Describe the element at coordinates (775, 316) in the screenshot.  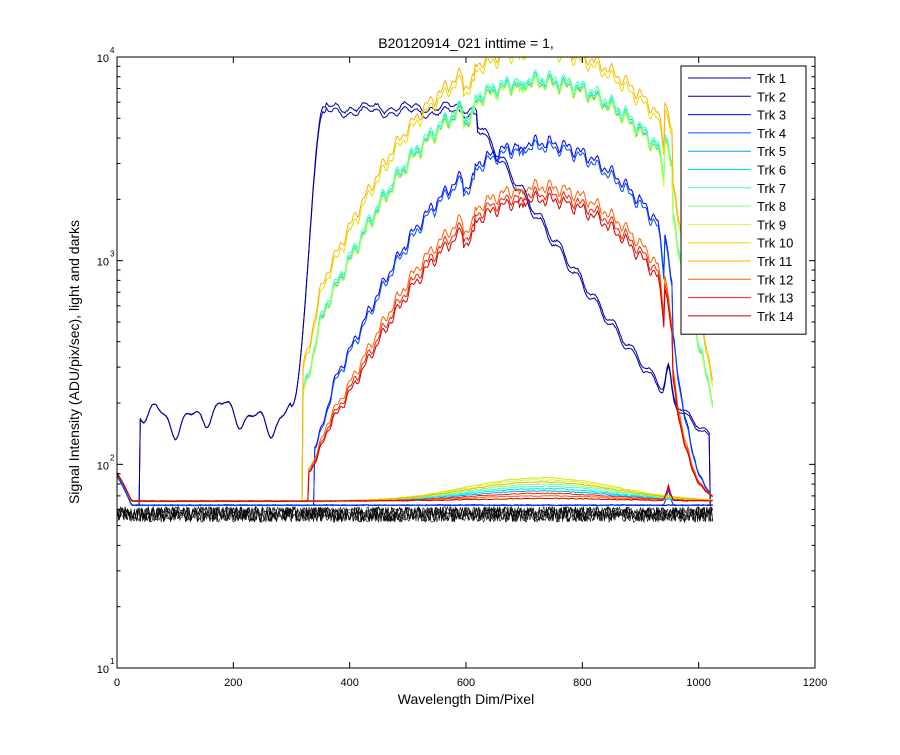
I see `legend-label: Trk 14` at that location.